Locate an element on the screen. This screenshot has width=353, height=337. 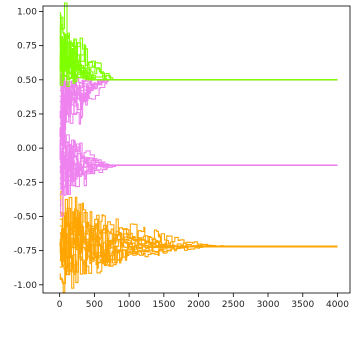
x-tick-label: 2000 is located at coordinates (198, 305).